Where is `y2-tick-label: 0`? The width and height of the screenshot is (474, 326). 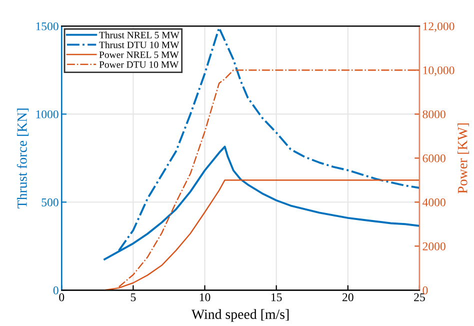
y2-tick-label: 0 is located at coordinates (425, 290).